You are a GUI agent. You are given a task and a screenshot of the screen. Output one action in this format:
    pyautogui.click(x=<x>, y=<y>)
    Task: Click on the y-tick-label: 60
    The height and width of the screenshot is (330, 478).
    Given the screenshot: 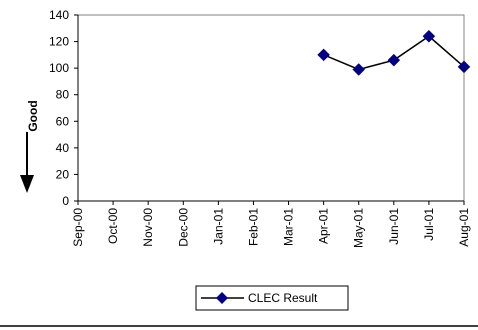 What is the action you would take?
    pyautogui.click(x=63, y=121)
    